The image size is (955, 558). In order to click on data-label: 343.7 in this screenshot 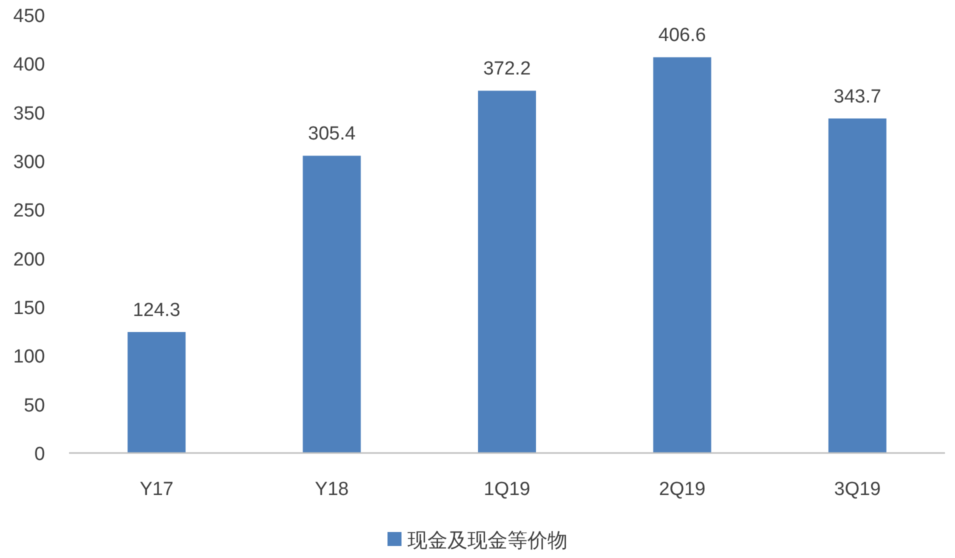, I will do `click(858, 97)`.